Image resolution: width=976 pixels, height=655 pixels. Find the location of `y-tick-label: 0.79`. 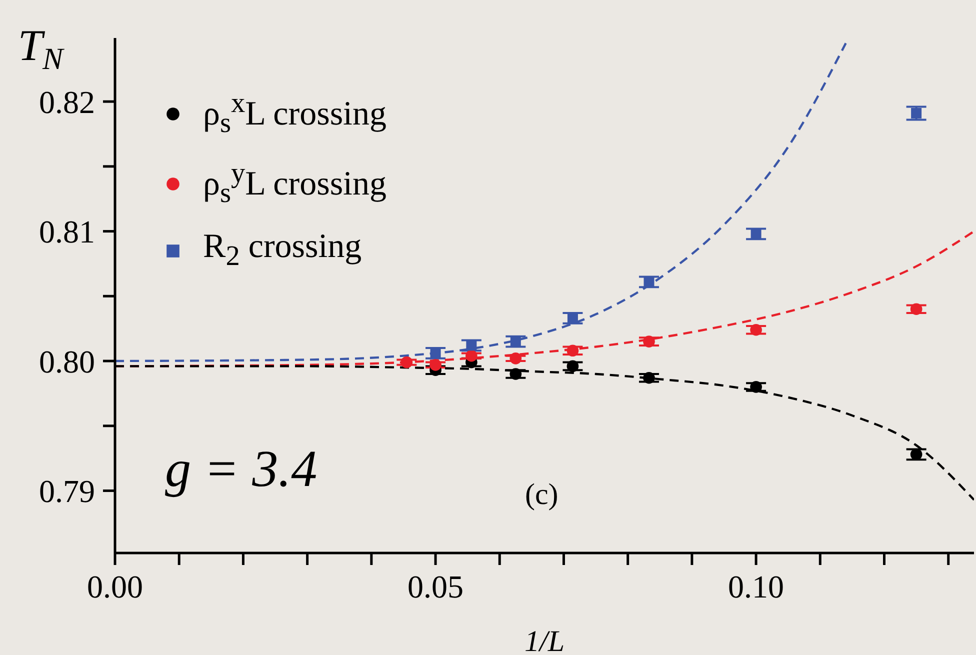

y-tick-label: 0.79 is located at coordinates (67, 491).